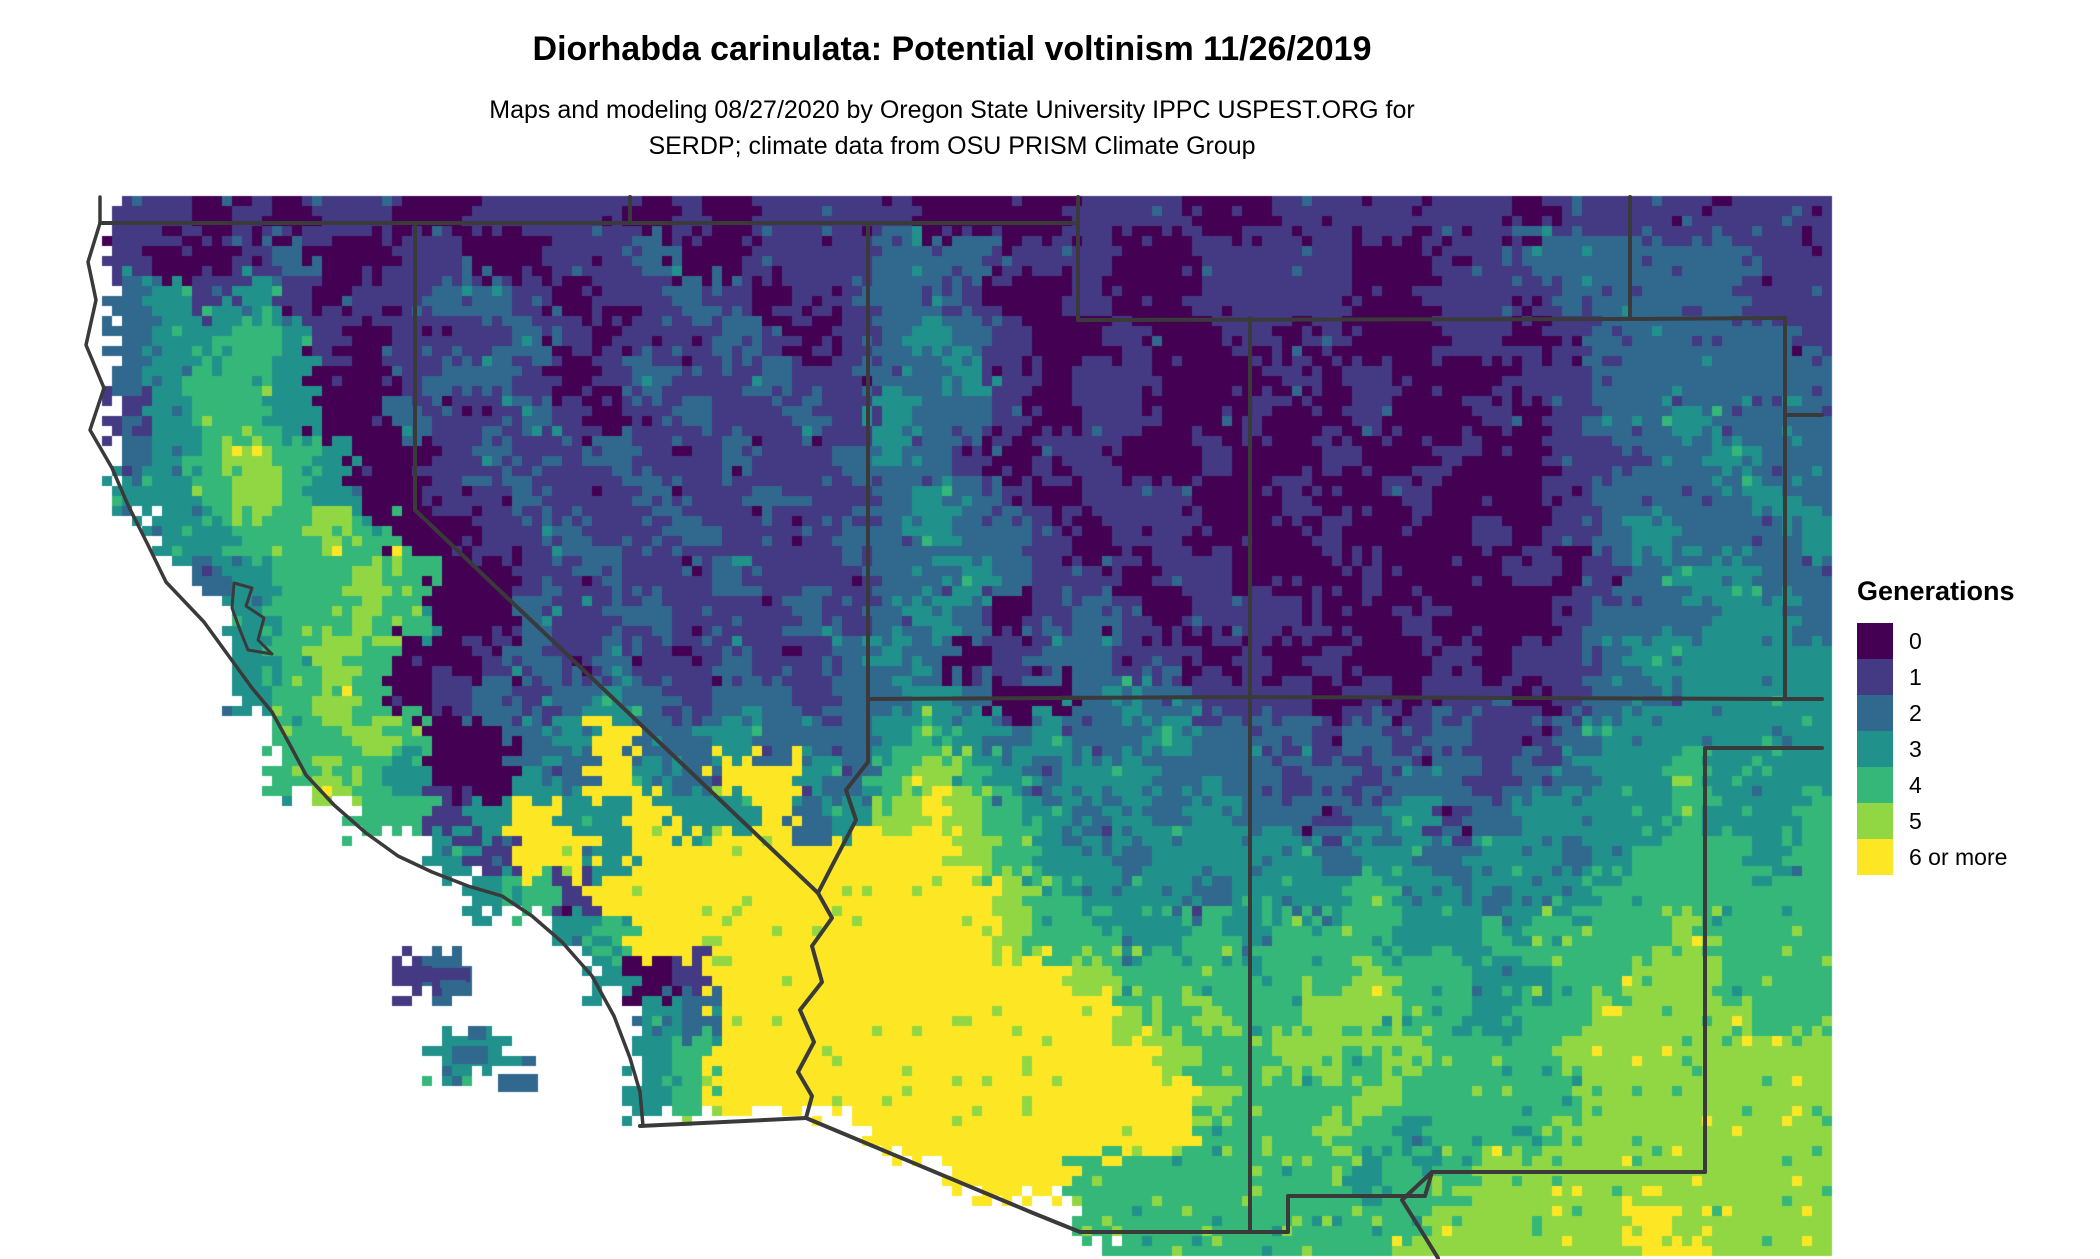 This screenshot has width=2100, height=1259. Describe the element at coordinates (1977, 785) in the screenshot. I see `legend-item: 4` at that location.